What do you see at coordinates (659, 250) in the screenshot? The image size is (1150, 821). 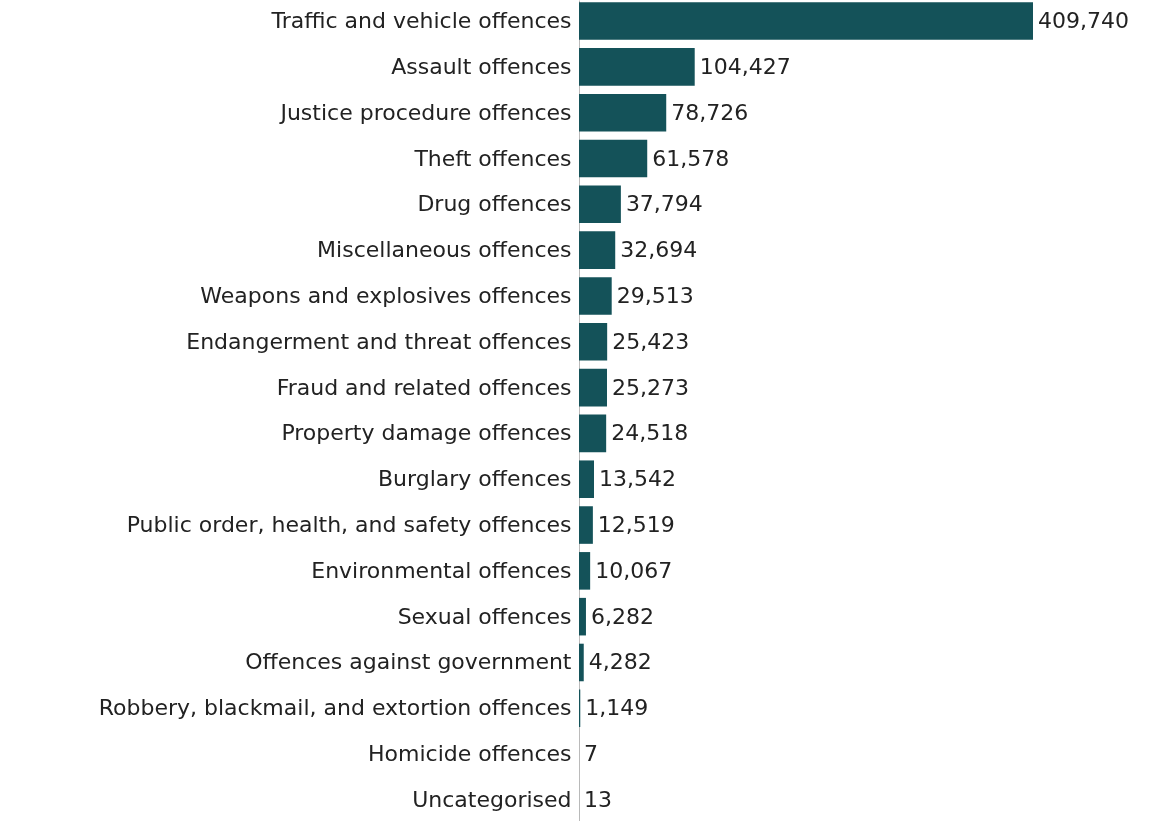 I see `data-label: 32,694` at bounding box center [659, 250].